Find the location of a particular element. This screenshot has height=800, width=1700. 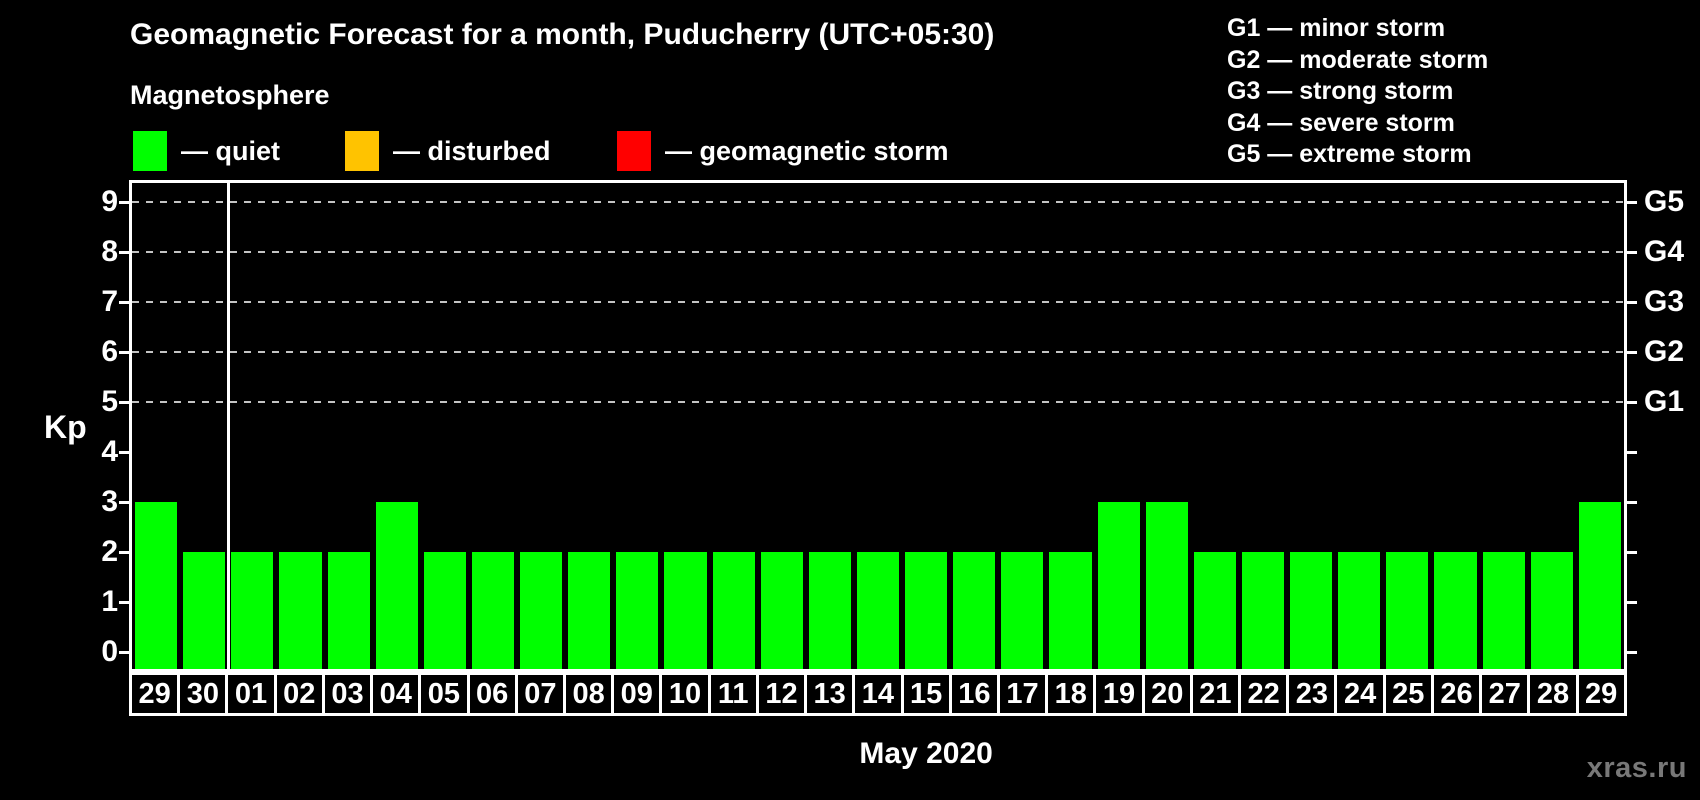

legend-item-geomagnetic-storm: — geomagnetic storm is located at coordinates (783, 151).